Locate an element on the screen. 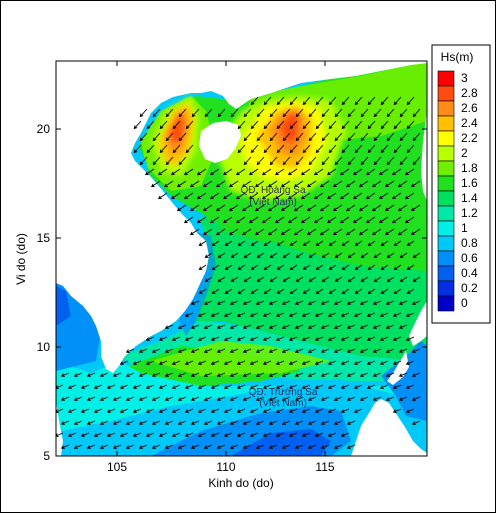 This screenshot has width=496, height=513. y-tick-label: 10 is located at coordinates (44, 347).